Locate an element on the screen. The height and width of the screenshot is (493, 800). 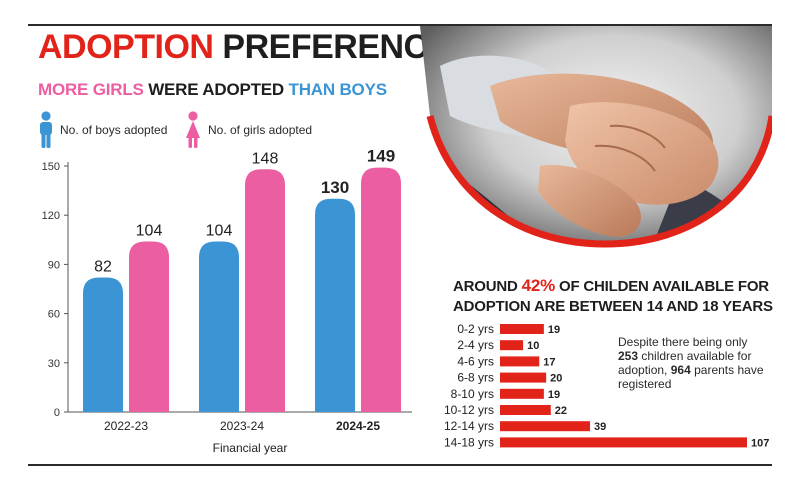
y-tick-label: 60 is located at coordinates (54, 315).